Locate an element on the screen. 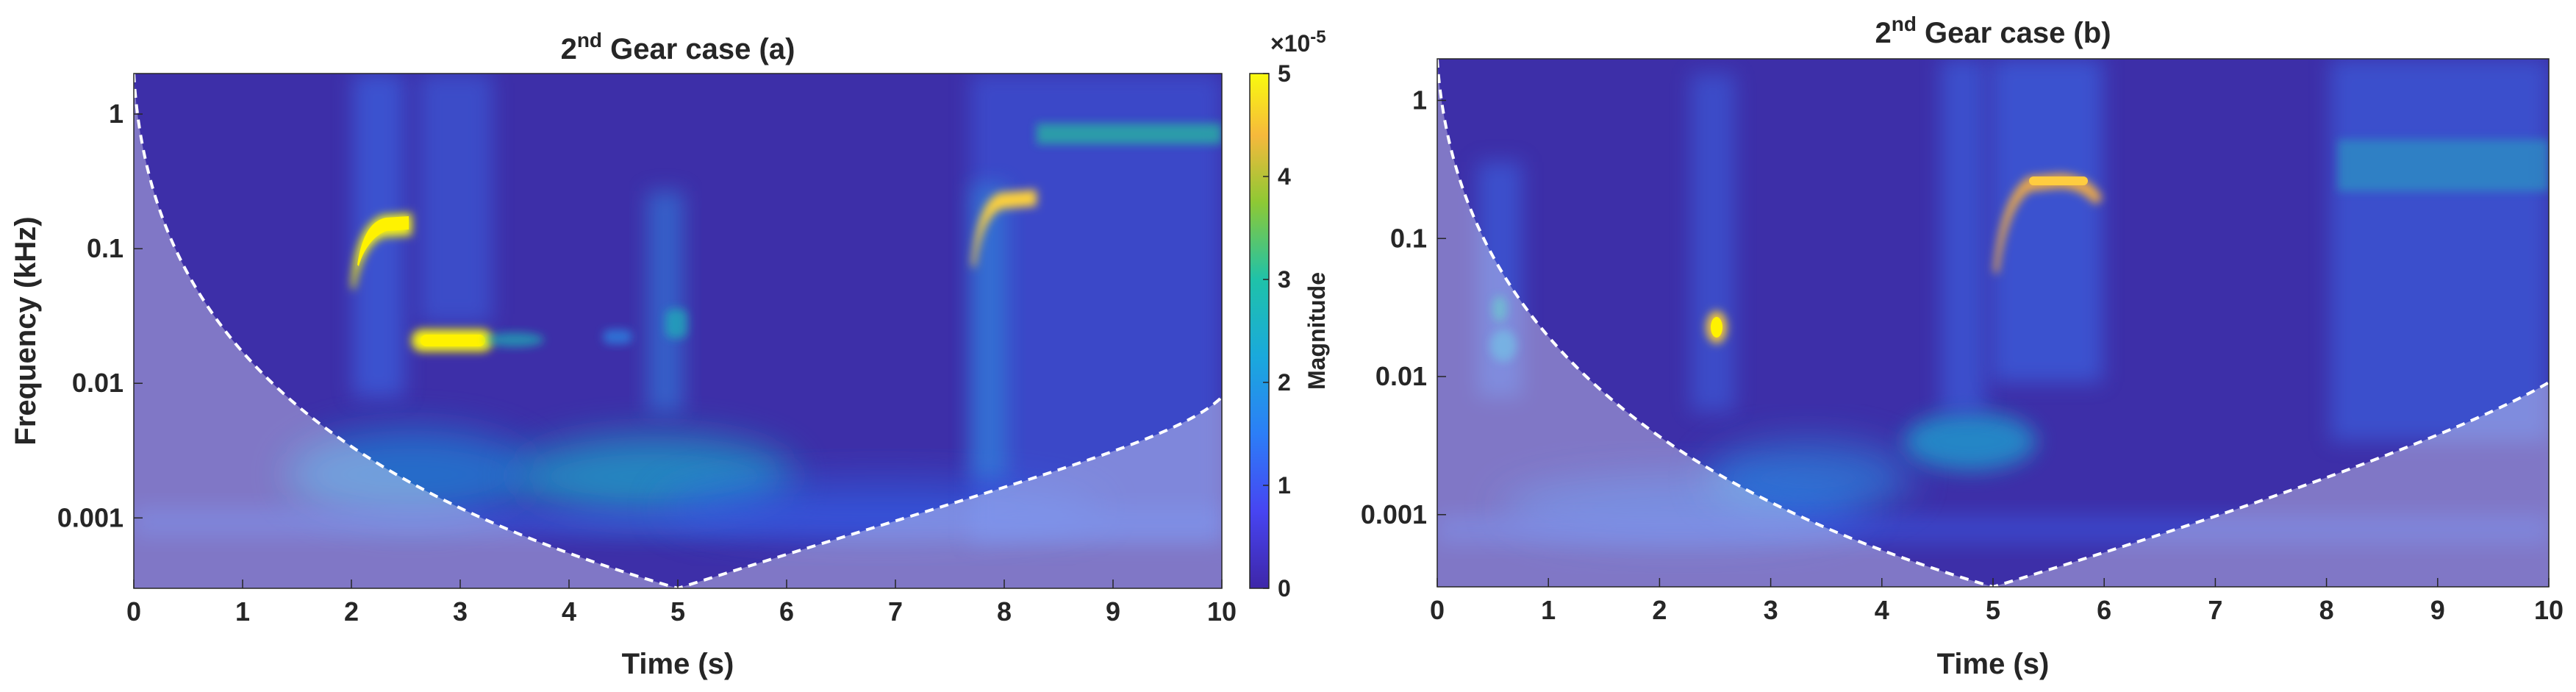  panel-b-xtick-label: 10 is located at coordinates (2549, 610).